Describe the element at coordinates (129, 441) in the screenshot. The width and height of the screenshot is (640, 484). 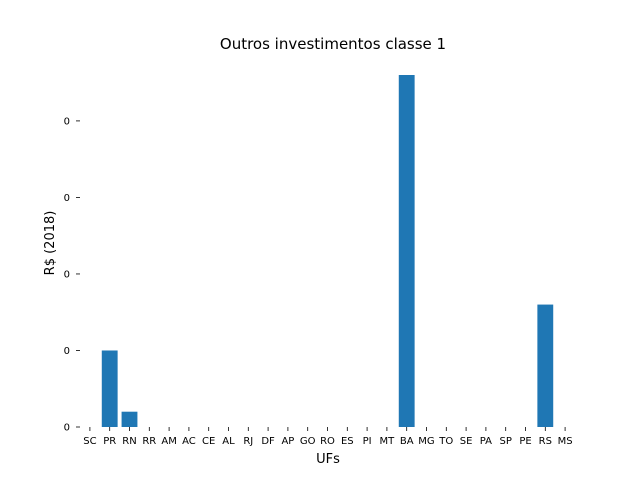
I see `x-tick-label-rn: RN` at that location.